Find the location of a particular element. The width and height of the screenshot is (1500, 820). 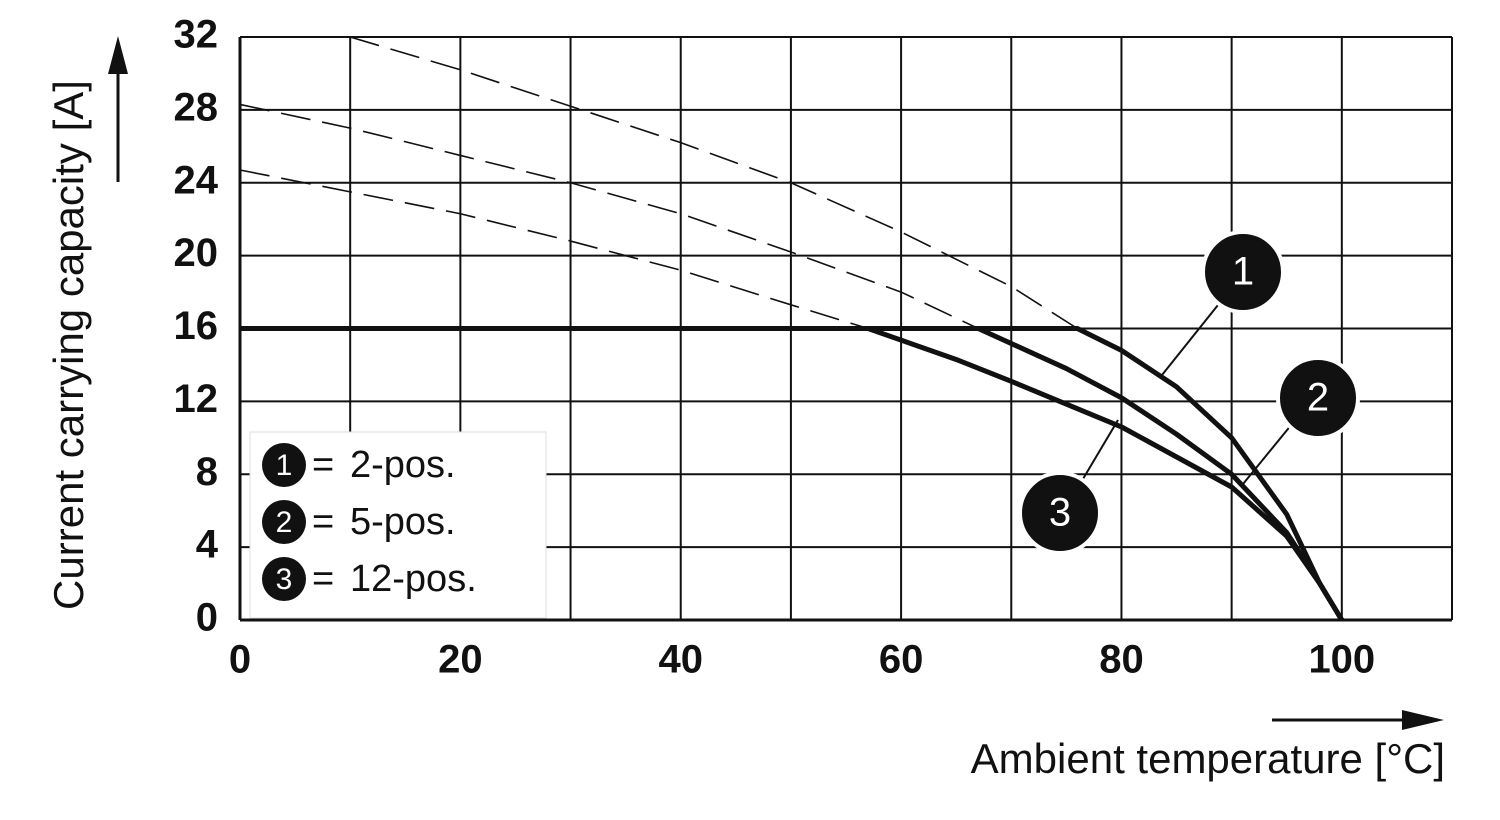

y-tick-label: 20 is located at coordinates (196, 253).